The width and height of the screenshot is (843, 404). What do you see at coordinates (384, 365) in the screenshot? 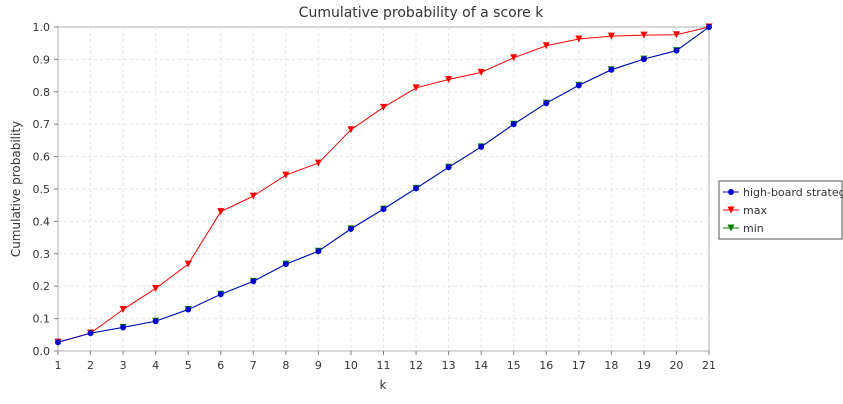
I see `x-tick-label: 11` at bounding box center [384, 365].